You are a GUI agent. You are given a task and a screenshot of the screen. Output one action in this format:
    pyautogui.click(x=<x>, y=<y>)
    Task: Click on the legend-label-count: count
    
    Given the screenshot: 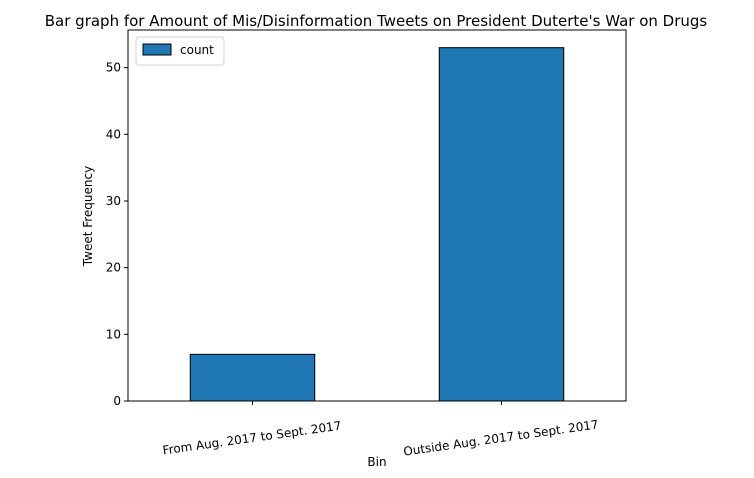 What is the action you would take?
    pyautogui.click(x=197, y=50)
    